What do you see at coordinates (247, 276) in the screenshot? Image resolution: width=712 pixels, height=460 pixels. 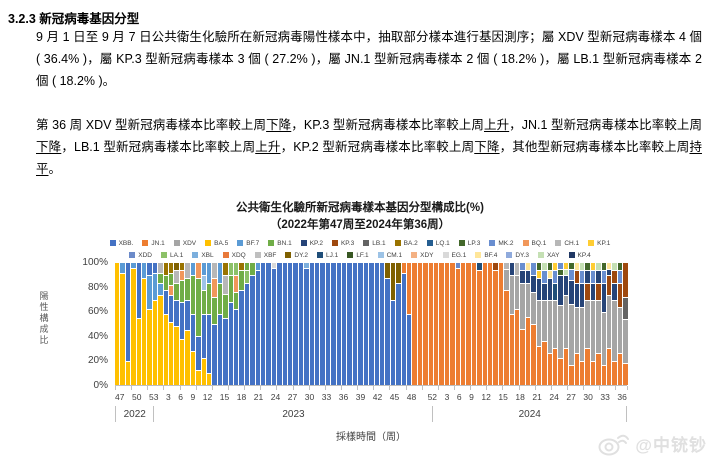 I see `segment-LA.1` at bounding box center [247, 276].